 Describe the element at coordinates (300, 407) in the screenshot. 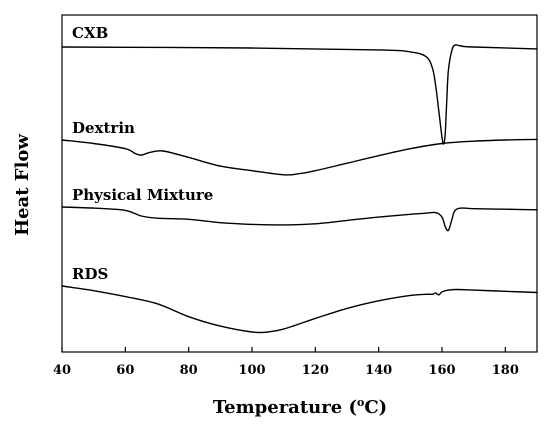

I see `x-axis-title: Temperature (oC)` at that location.